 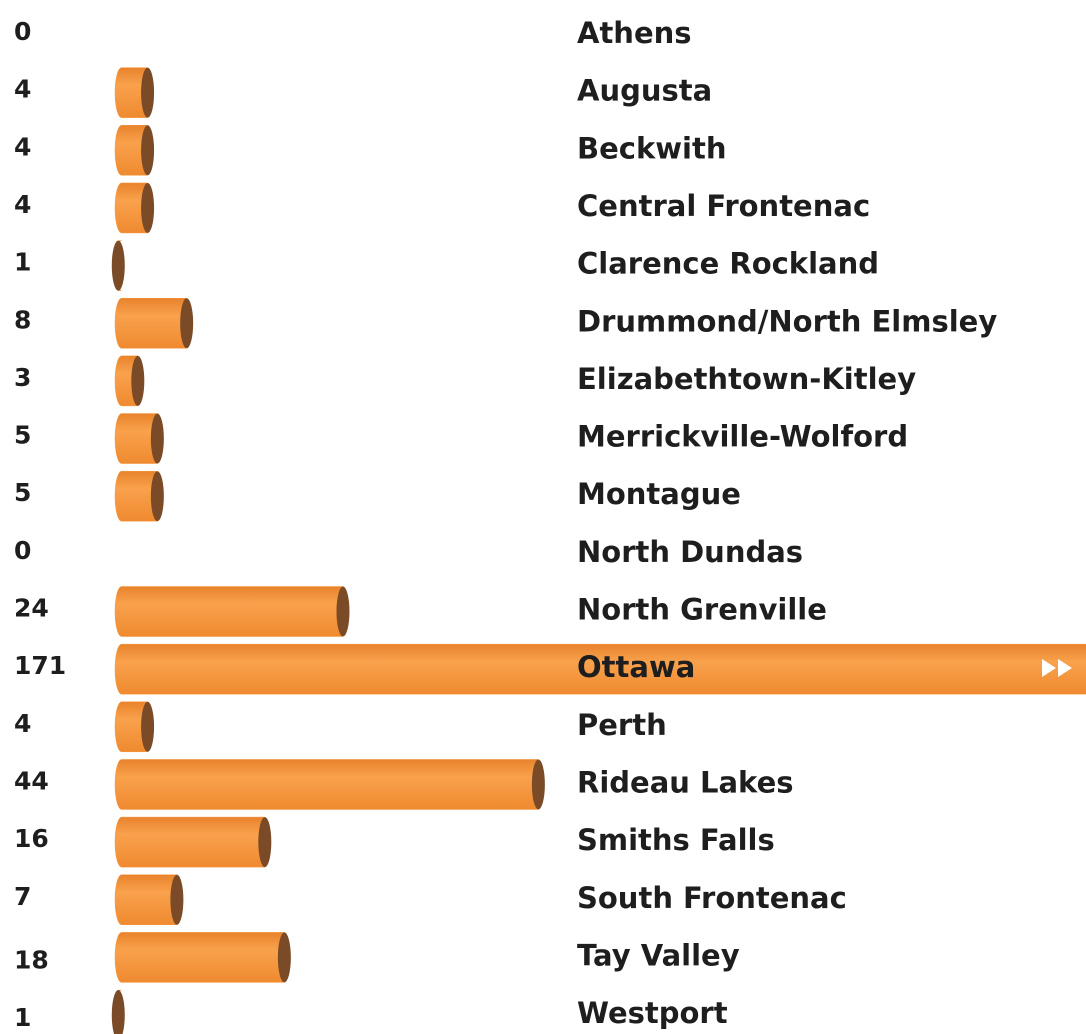 What do you see at coordinates (634, 33) in the screenshot?
I see `category-label: Athens` at bounding box center [634, 33].